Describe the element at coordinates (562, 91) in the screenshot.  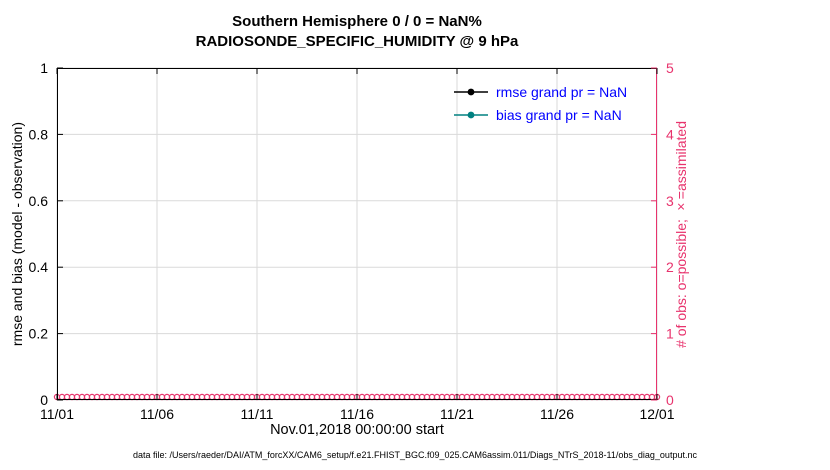
I see `legend-label-rmse: rmse grand pr = NaN` at that location.